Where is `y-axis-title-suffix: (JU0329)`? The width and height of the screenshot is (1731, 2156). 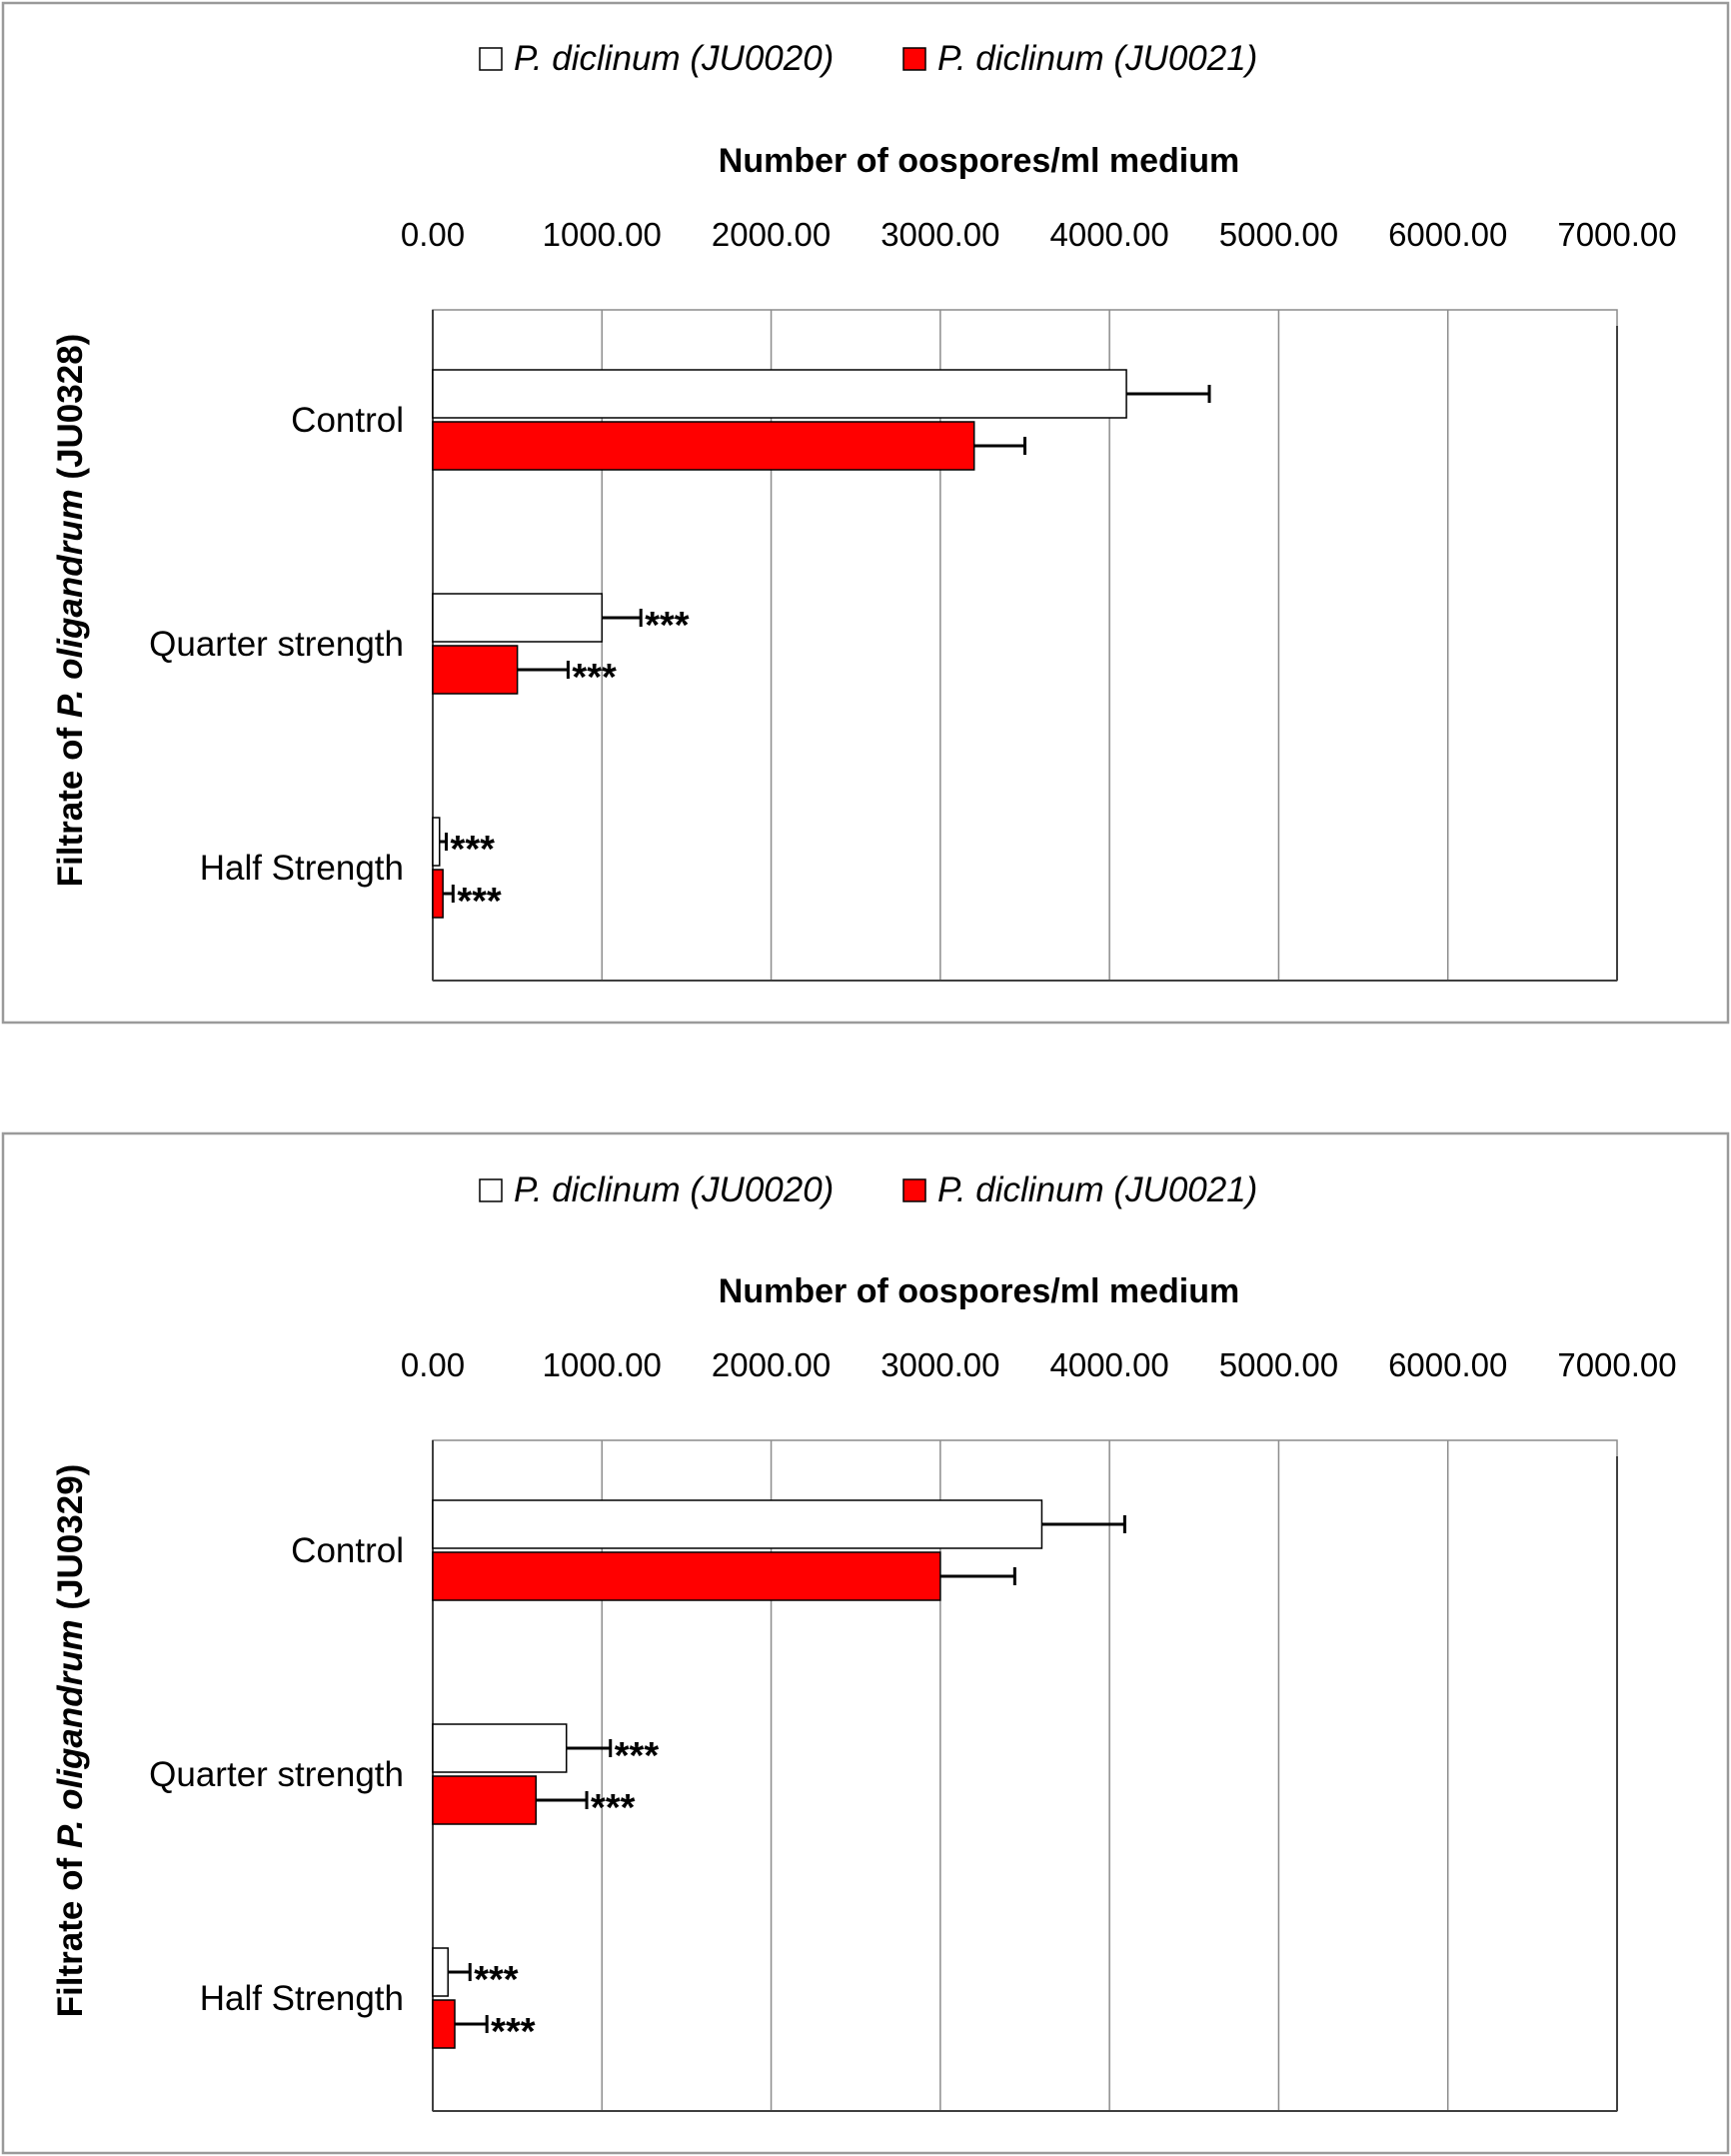
y-axis-title-suffix: (JU0329) is located at coordinates (70, 1542).